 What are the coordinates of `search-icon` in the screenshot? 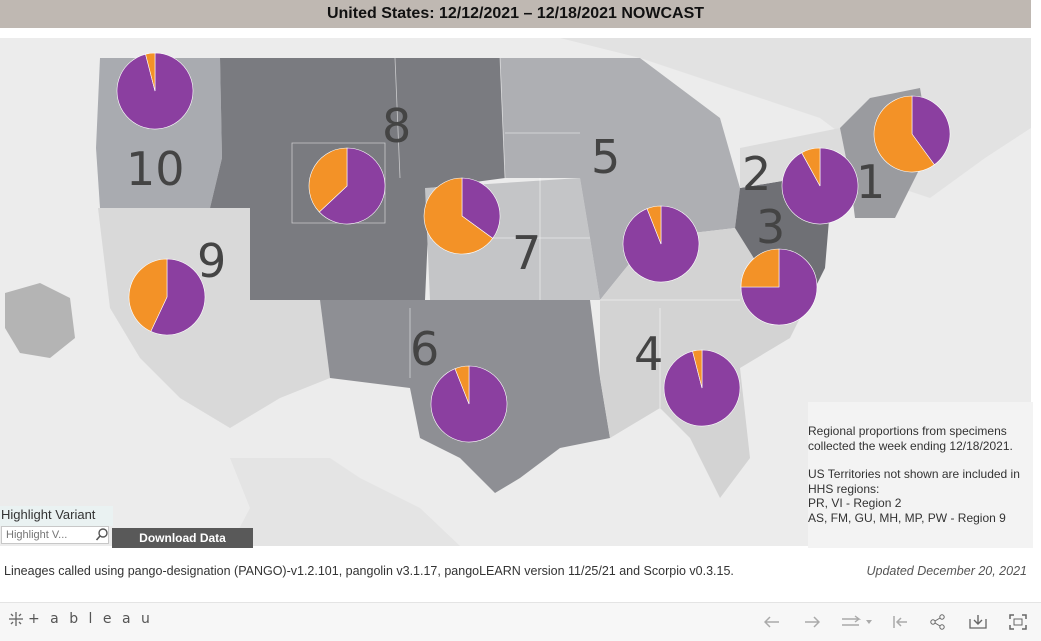 It's located at (102, 535).